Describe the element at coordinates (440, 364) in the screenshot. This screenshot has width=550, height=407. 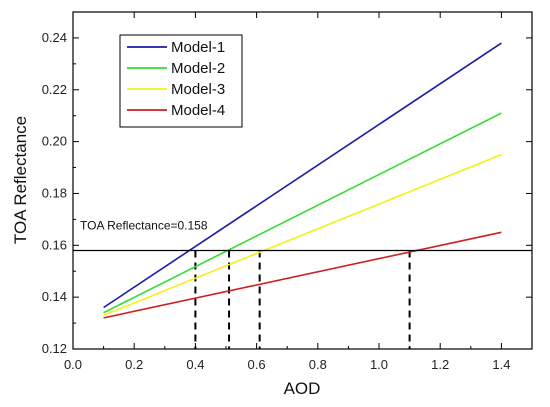
I see `x-tick-label: 1.2` at that location.